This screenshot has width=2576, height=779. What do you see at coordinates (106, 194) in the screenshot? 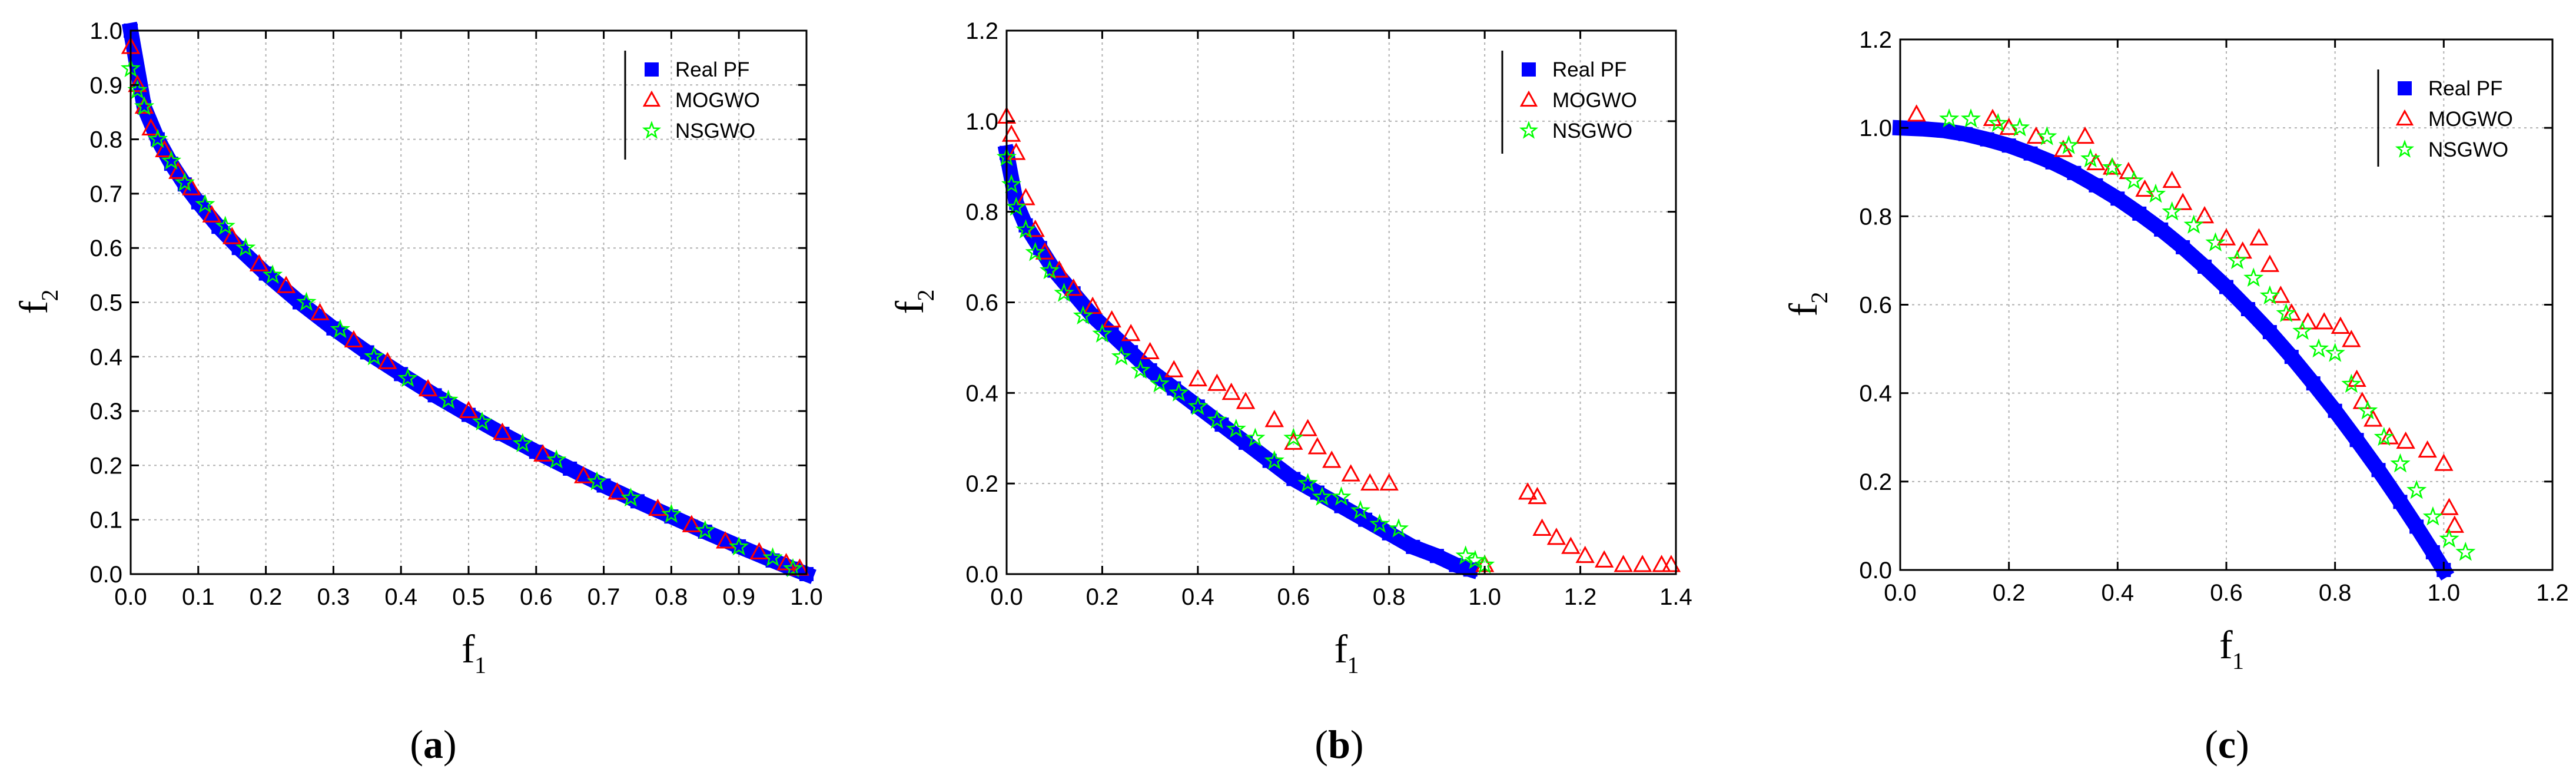
I see `y-tick-label: 0.7` at bounding box center [106, 194].